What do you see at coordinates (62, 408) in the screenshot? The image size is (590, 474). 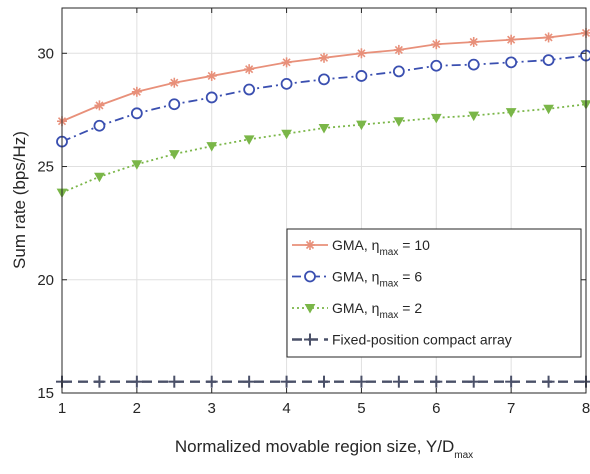 I see `x-tick-label: 1` at bounding box center [62, 408].